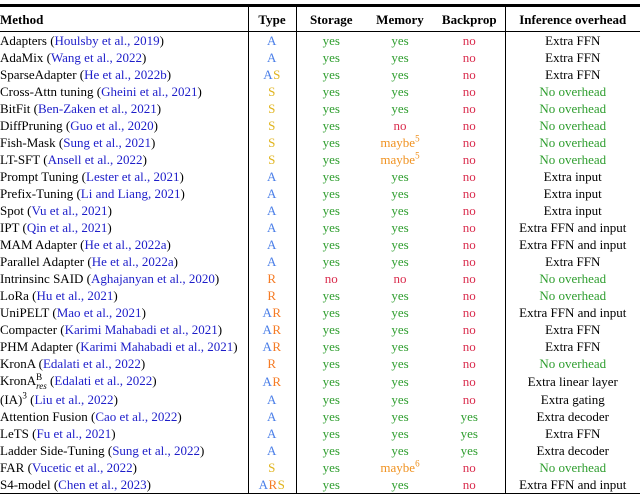 The height and width of the screenshot is (494, 640). Describe the element at coordinates (95, 159) in the screenshot. I see `citation-link: Ansell et al., 2022` at that location.